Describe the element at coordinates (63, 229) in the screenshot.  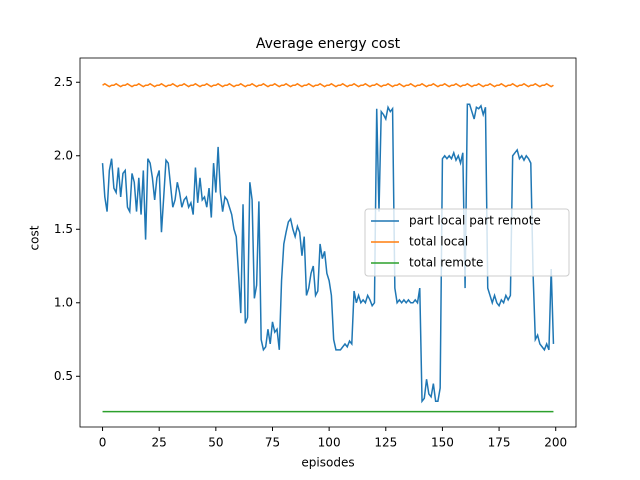
I see `y-tick-label: 1.5` at that location.